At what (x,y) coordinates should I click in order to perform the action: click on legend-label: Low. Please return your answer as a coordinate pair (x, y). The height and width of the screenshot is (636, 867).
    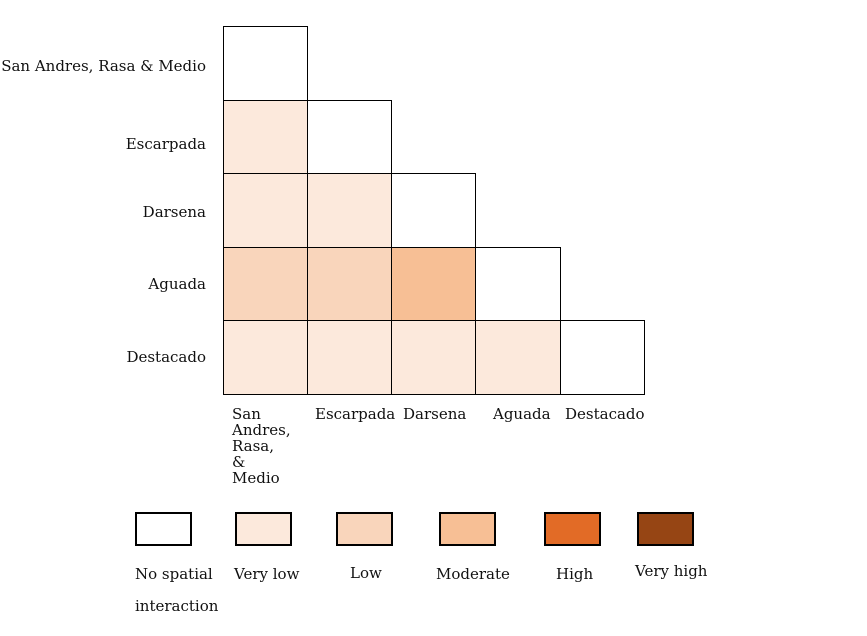
    Looking at the image, I should click on (366, 573).